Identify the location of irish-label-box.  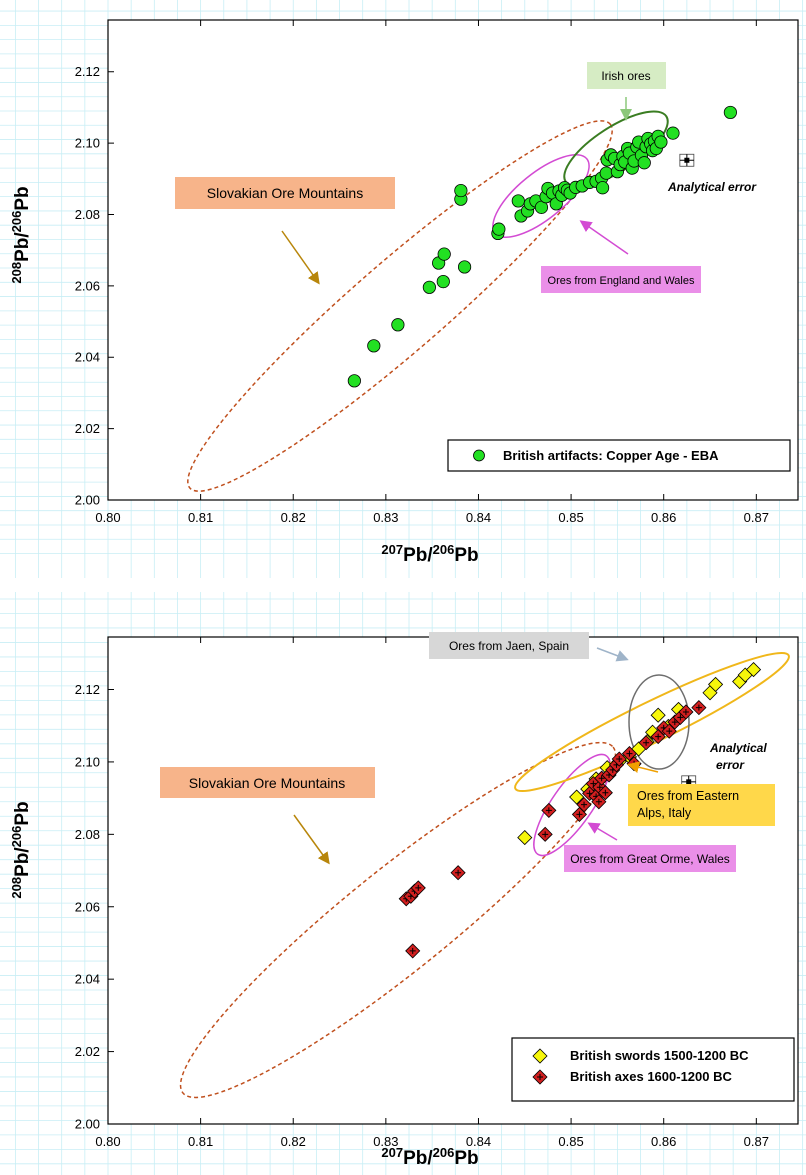
(626, 75).